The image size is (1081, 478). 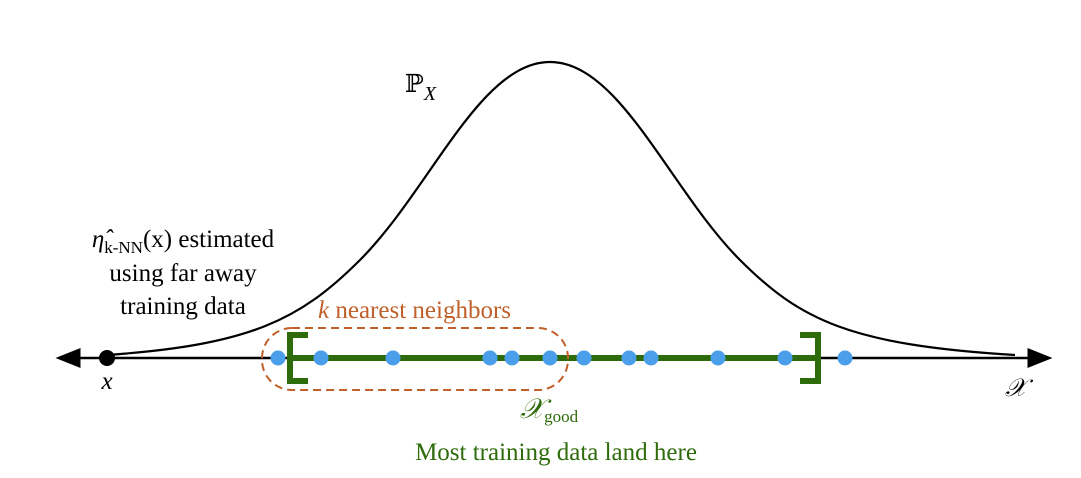 What do you see at coordinates (107, 358) in the screenshot?
I see `query-point` at bounding box center [107, 358].